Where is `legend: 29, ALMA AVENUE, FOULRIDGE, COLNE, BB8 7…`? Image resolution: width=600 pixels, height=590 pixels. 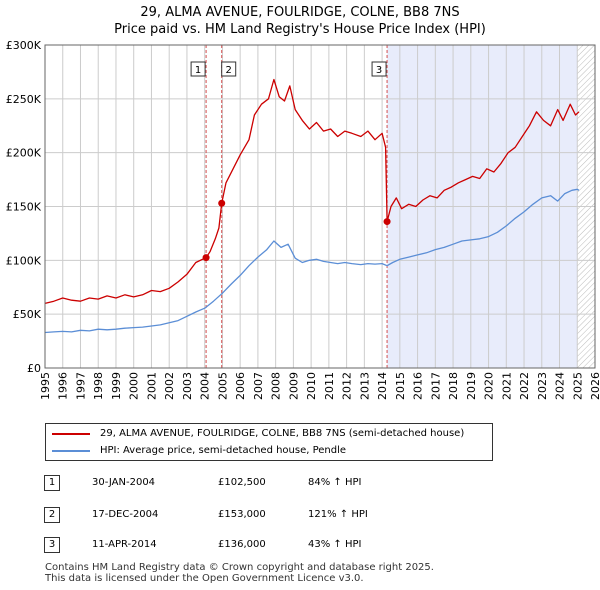
legend: 29, ALMA AVENUE, FOULRIDGE, COLNE, BB8 7… is located at coordinates (269, 442).